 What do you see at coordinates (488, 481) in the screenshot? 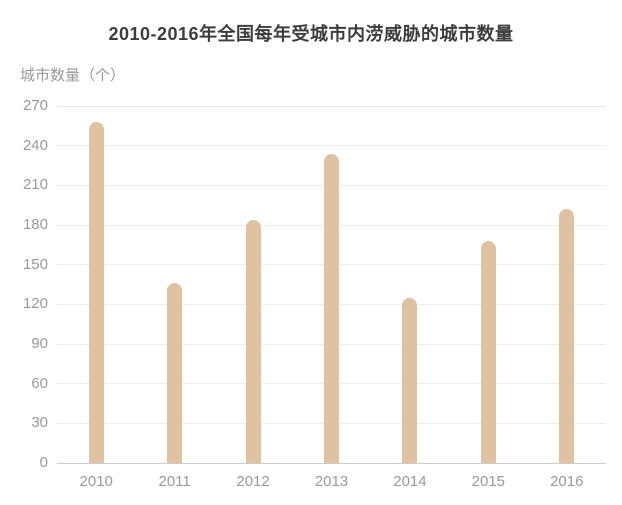
I see `x-tick-label-2015: 2015` at bounding box center [488, 481].